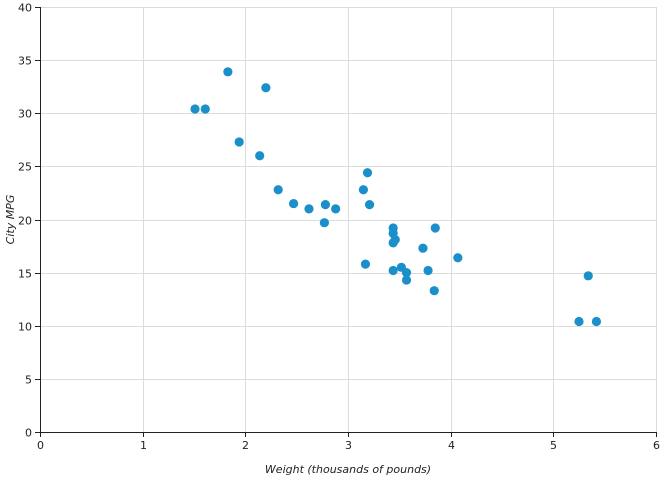 The image size is (672, 480). I want to click on y-tick-label: 35, so click(25, 61).